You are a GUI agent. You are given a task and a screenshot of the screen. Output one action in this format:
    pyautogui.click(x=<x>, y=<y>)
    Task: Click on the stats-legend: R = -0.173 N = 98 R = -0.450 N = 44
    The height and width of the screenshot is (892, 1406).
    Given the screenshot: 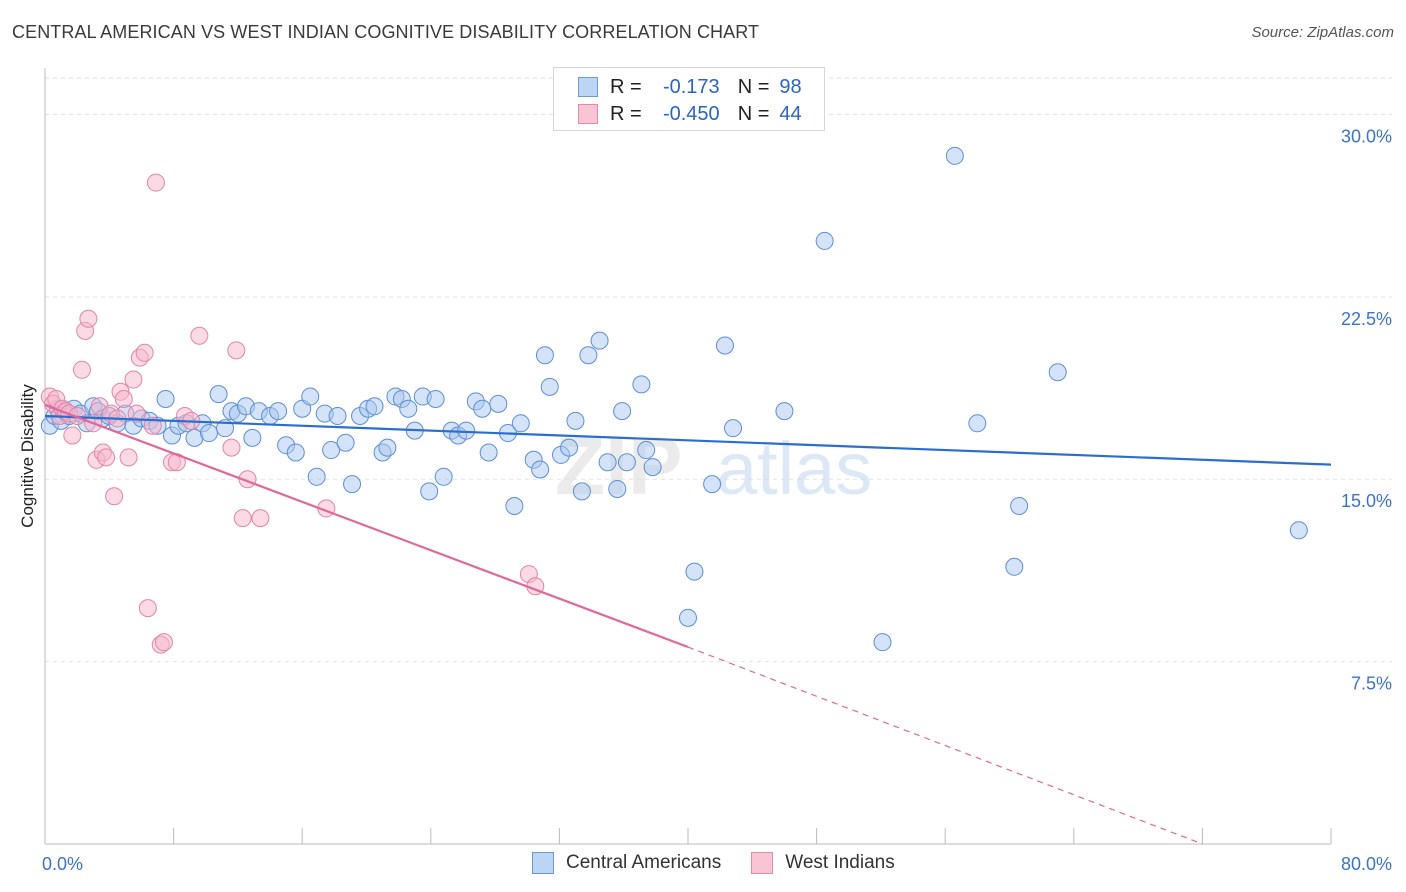 What is the action you would take?
    pyautogui.click(x=689, y=99)
    